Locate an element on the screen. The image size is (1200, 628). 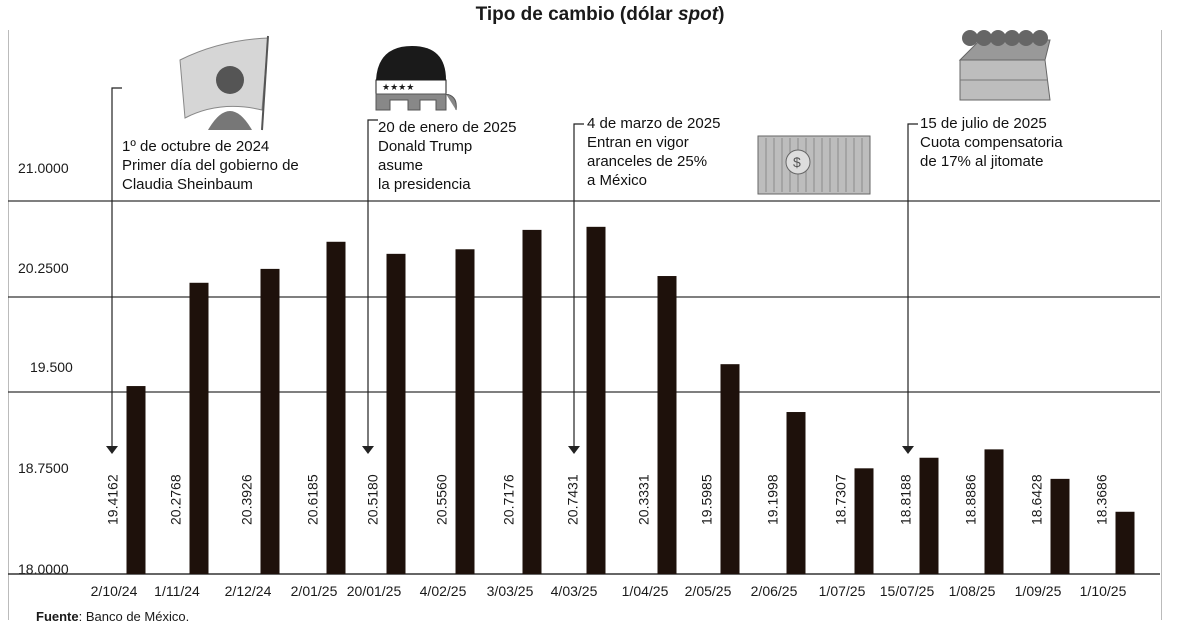
elephant-top-icon is located at coordinates (411, 63).